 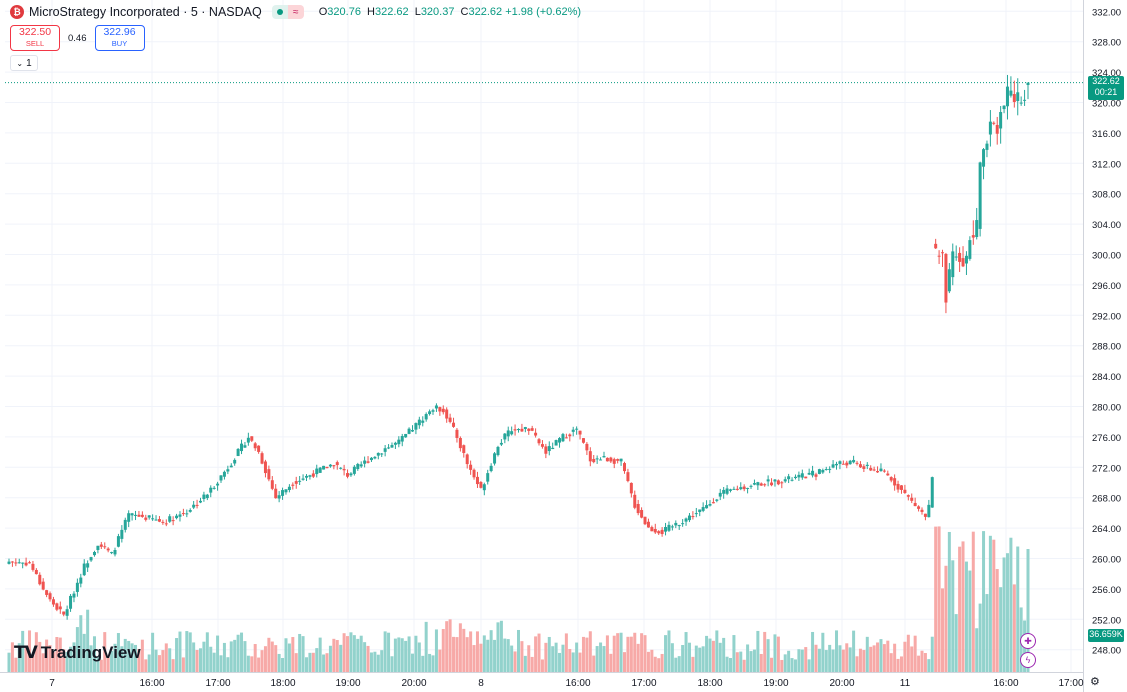 What do you see at coordinates (775, 683) in the screenshot?
I see `time-axis-label: 19:00` at bounding box center [775, 683].